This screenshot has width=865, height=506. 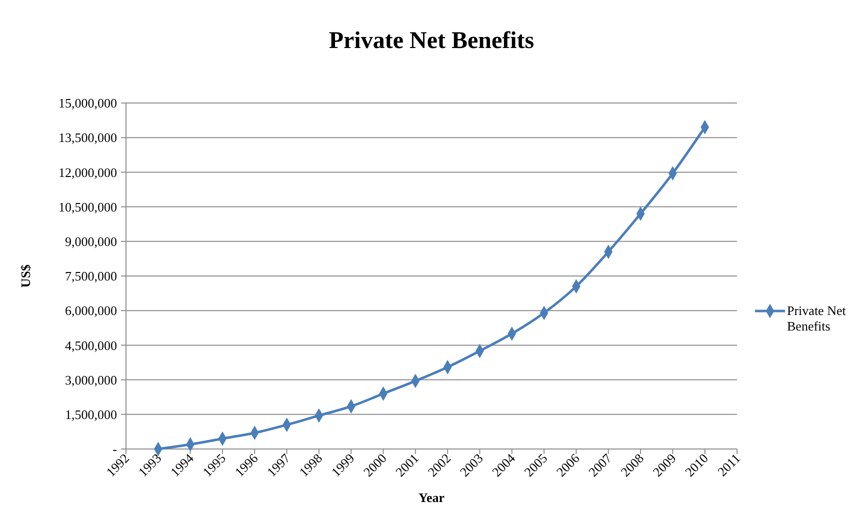 I want to click on y-tick-label: 15,000,000, so click(x=87, y=103).